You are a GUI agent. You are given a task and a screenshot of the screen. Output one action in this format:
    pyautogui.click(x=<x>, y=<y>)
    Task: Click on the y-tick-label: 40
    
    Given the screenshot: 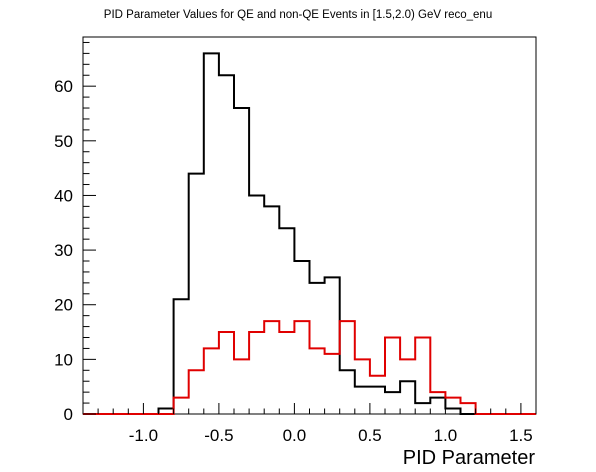 What is the action you would take?
    pyautogui.click(x=63, y=195)
    